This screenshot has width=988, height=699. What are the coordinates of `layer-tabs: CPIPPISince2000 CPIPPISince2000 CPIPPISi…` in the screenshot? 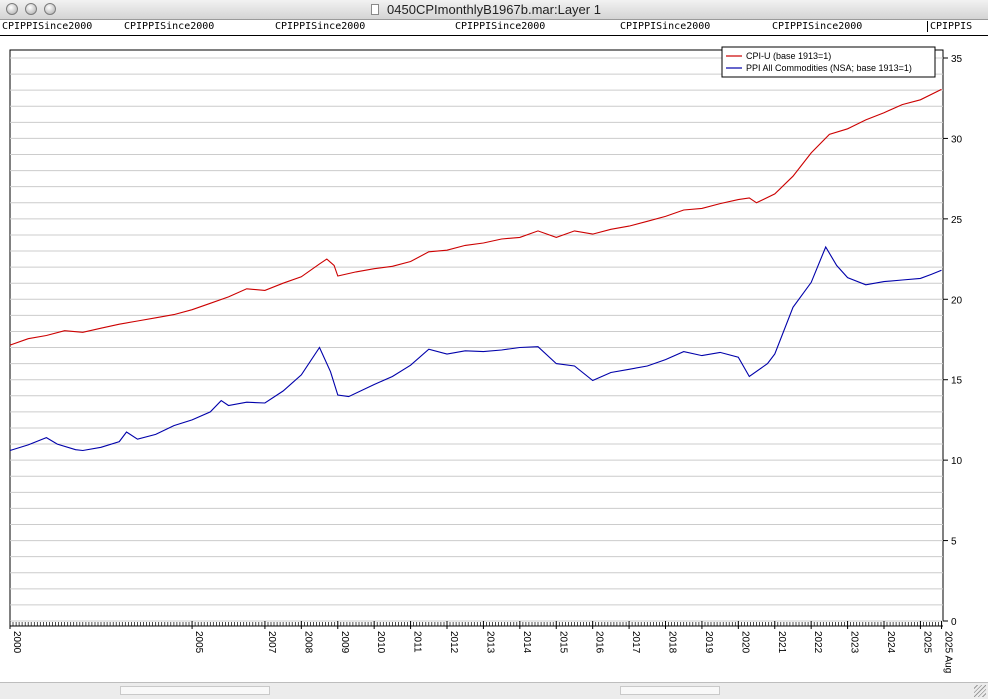 It's located at (494, 28).